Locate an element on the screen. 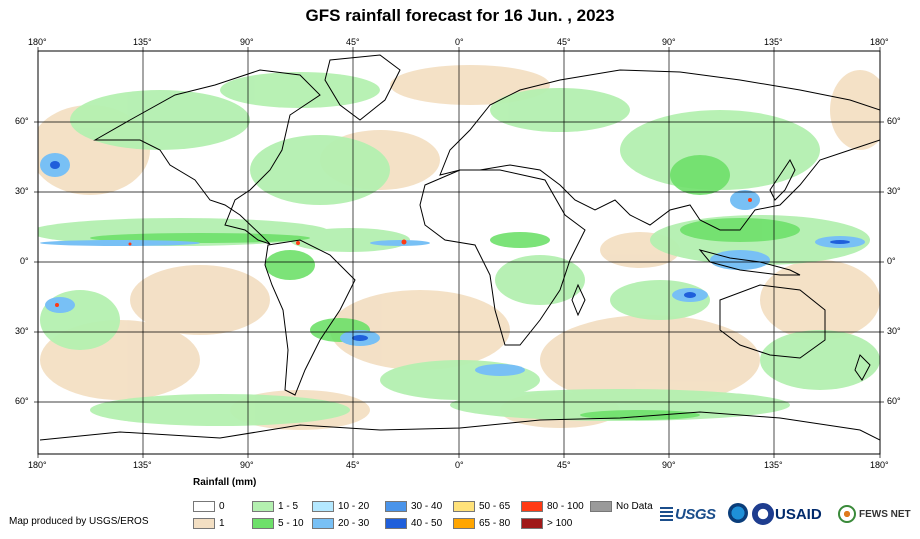 The width and height of the screenshot is (920, 539). legend-item: 5 - 10 is located at coordinates (278, 523).